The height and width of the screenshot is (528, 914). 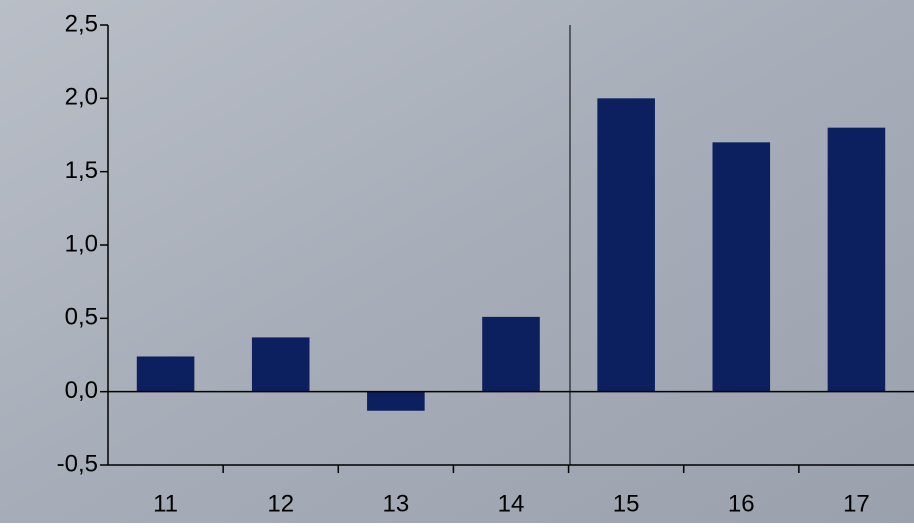 What do you see at coordinates (81, 97) in the screenshot?
I see `y-tick-label: 2,0` at bounding box center [81, 97].